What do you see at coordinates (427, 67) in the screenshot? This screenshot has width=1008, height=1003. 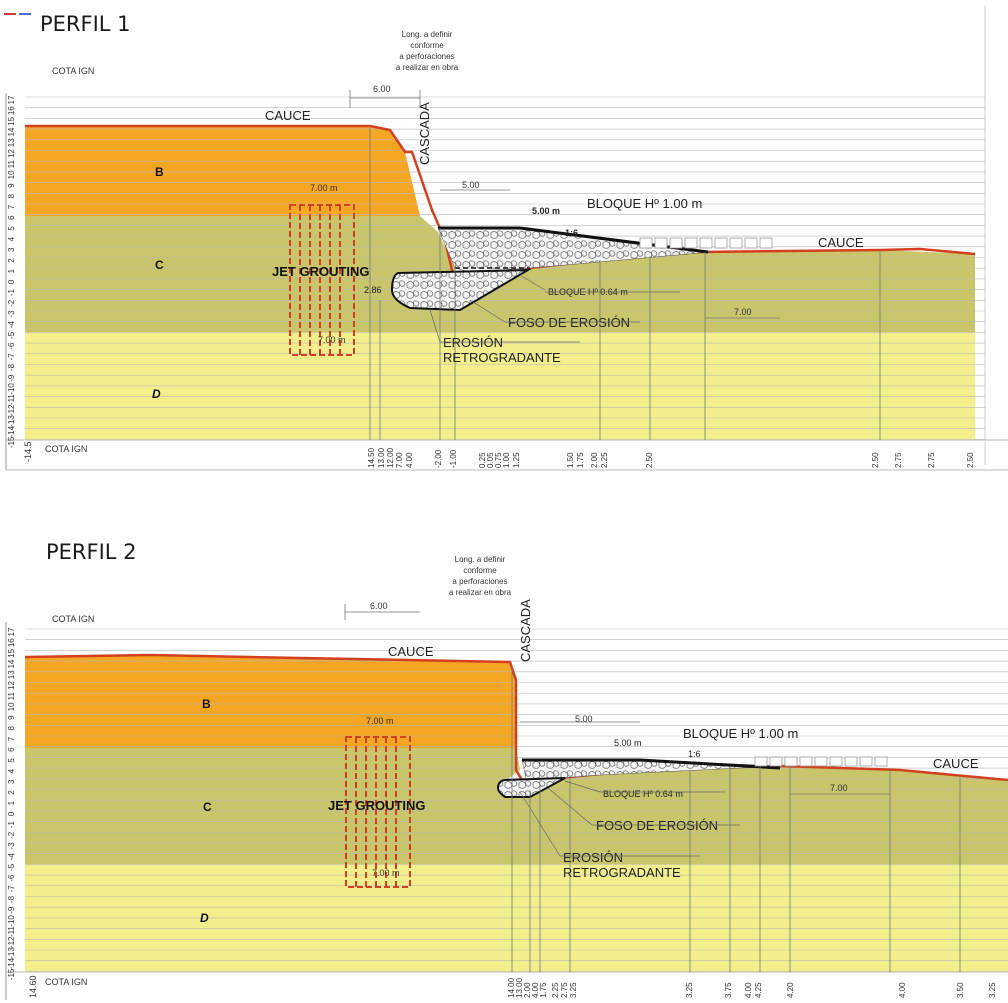 I see `profile-1-long-note-4: a realizar en obra` at bounding box center [427, 67].